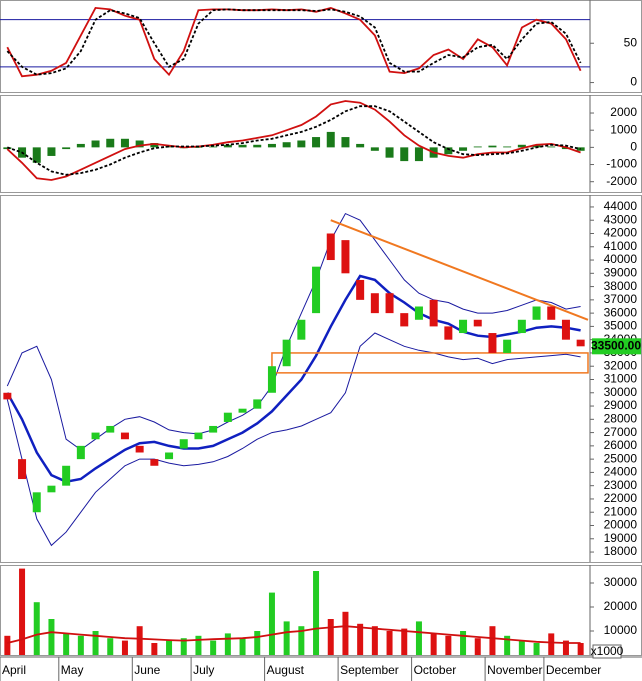  What do you see at coordinates (621, 286) in the screenshot?
I see `y-tick-label: 38000` at bounding box center [621, 286].